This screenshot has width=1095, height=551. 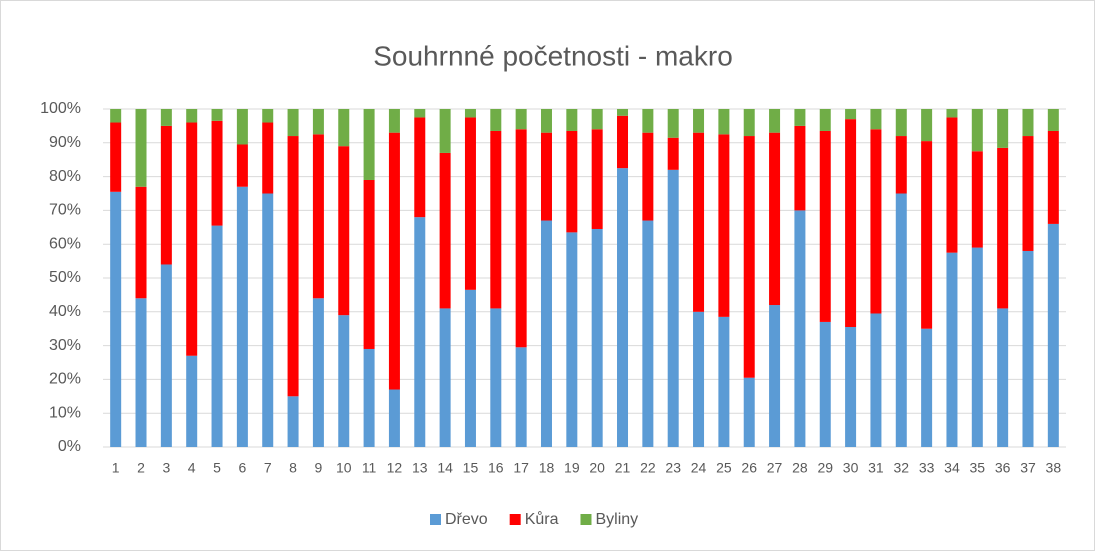 I want to click on x-tick-label: 17, so click(x=521, y=468).